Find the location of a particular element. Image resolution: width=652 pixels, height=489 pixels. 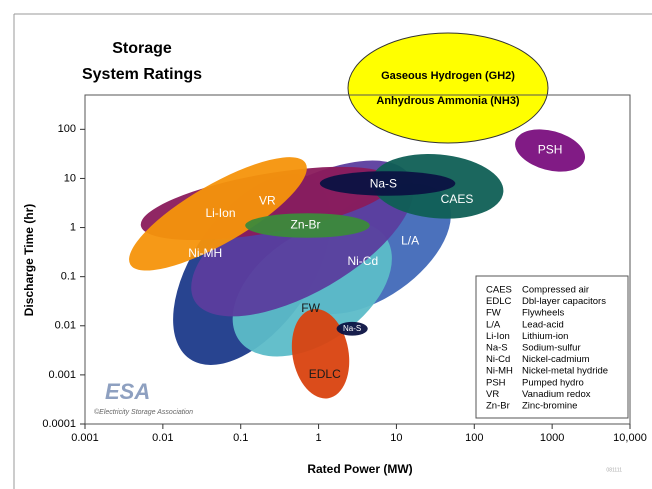

y-tick-label: 1 is located at coordinates (73, 227).